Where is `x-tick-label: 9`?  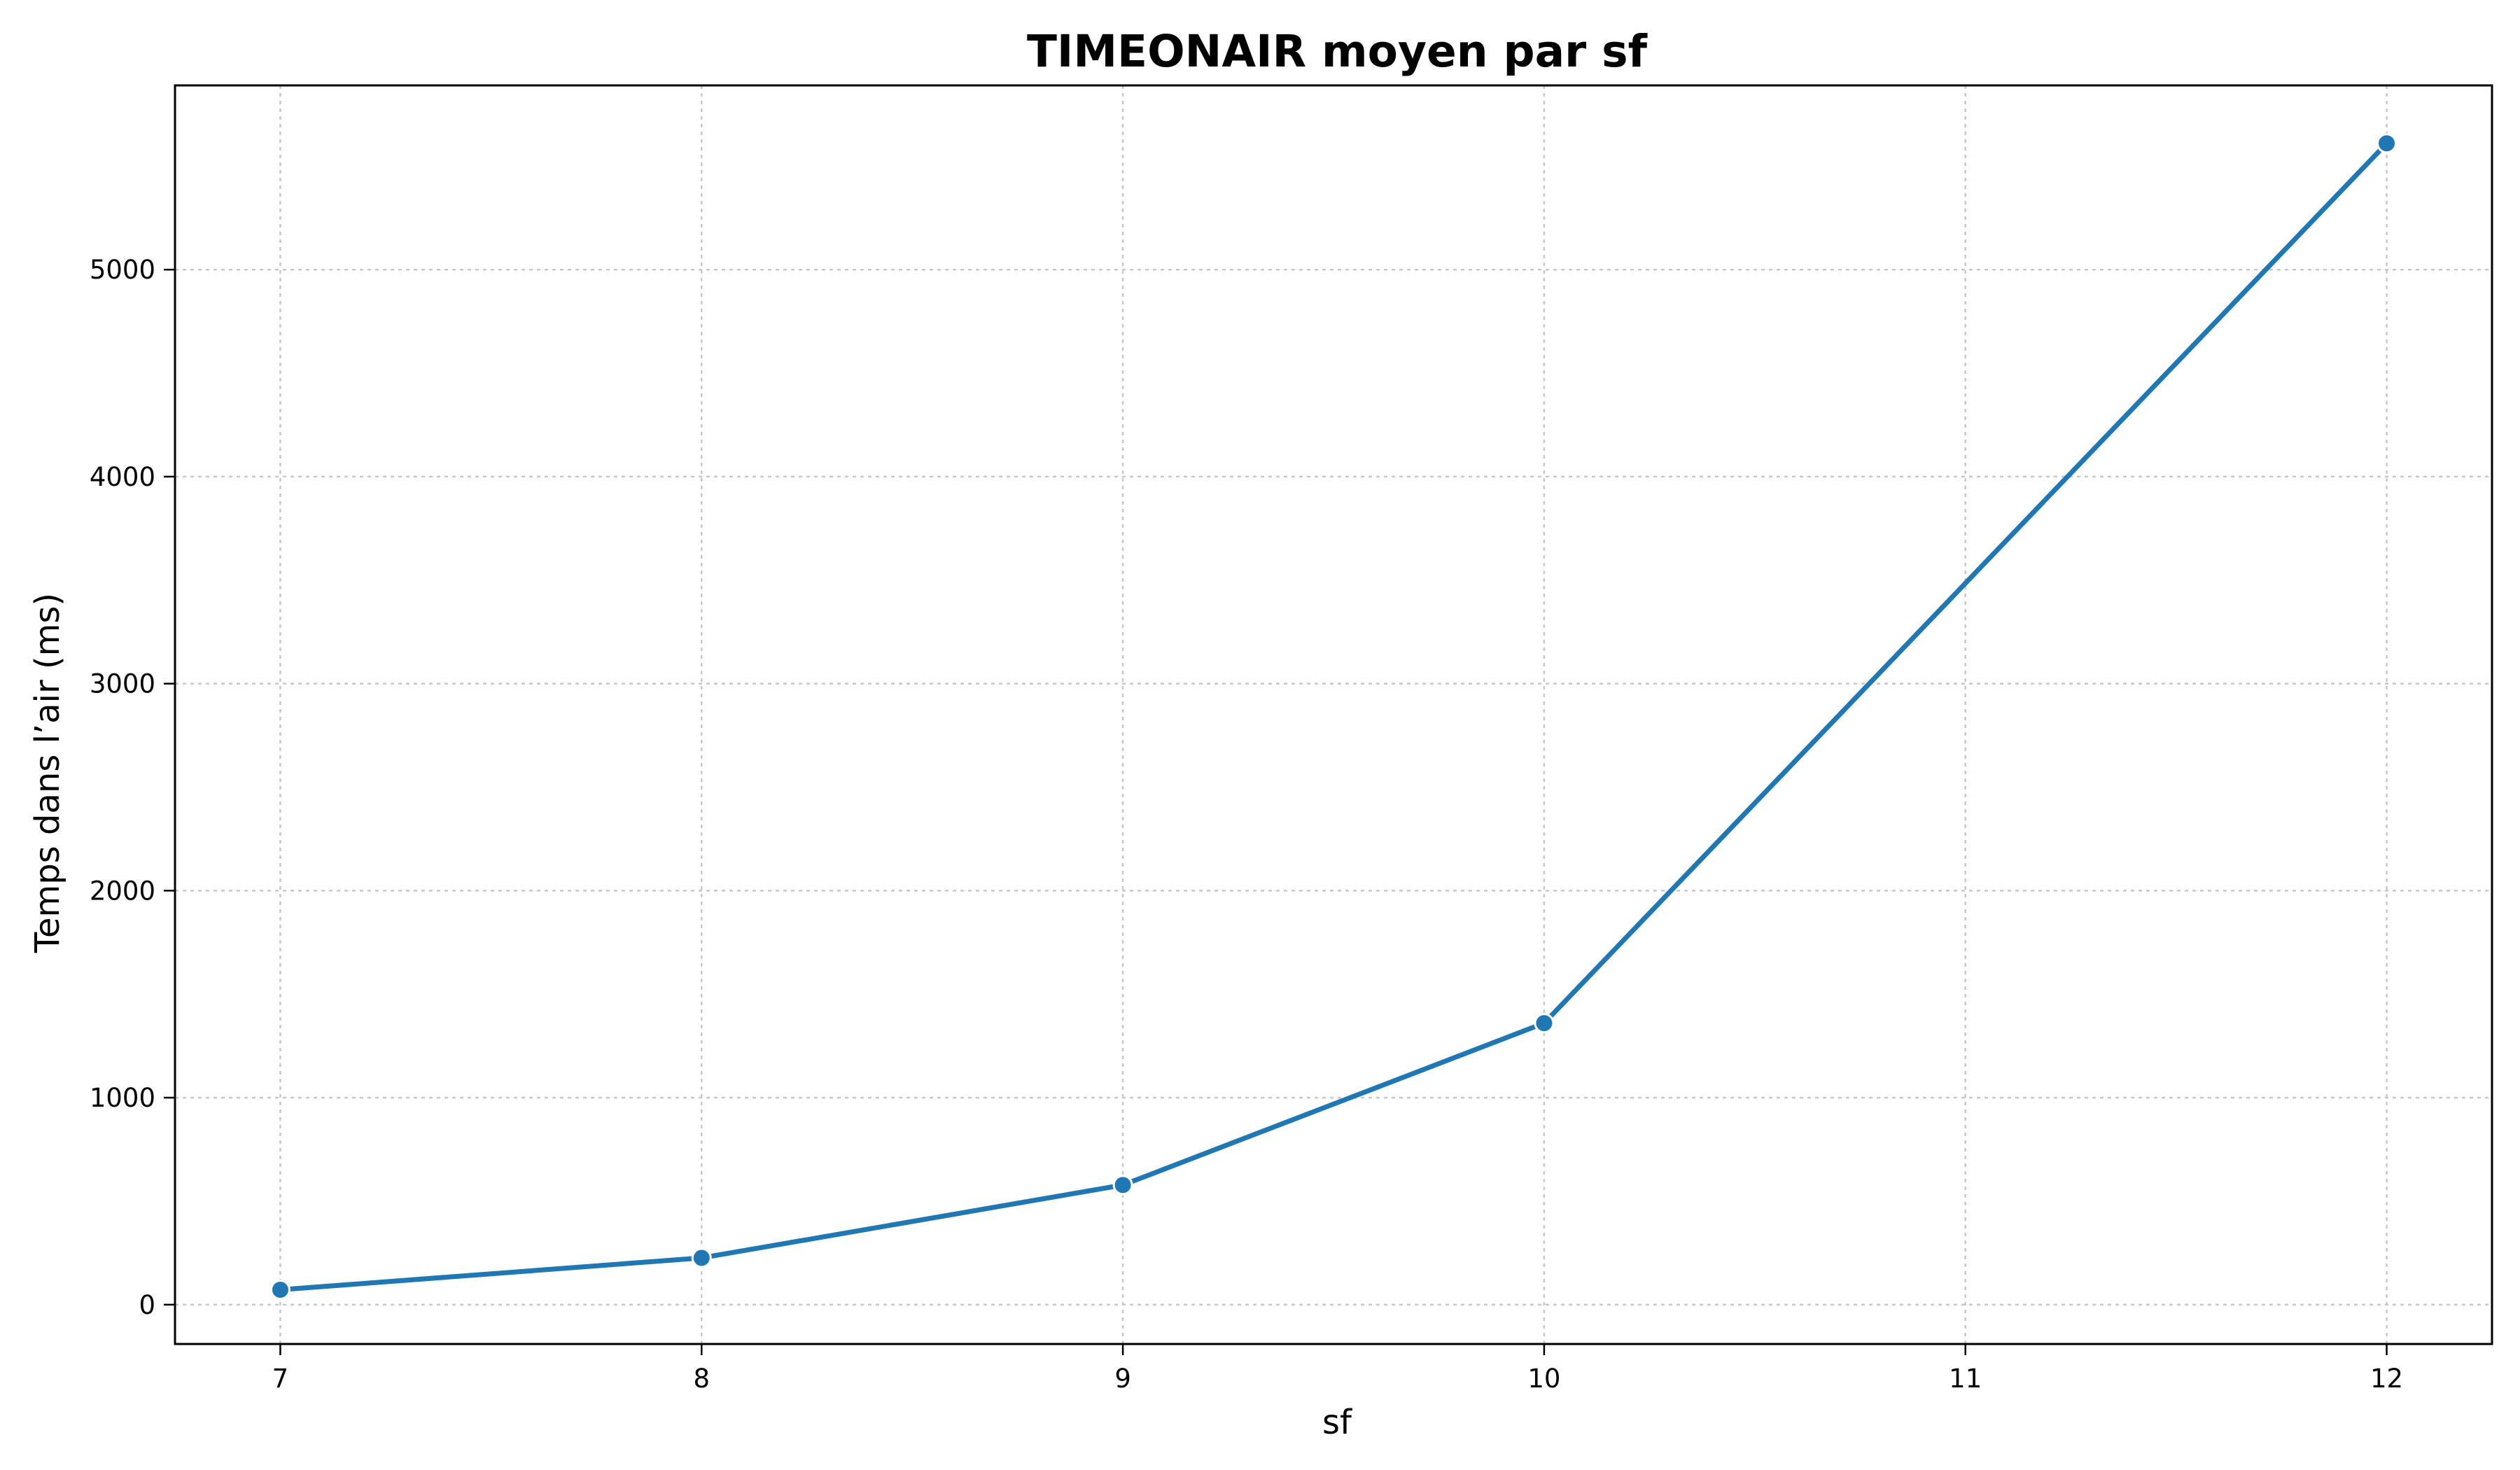 x-tick-label: 9 is located at coordinates (1122, 1379).